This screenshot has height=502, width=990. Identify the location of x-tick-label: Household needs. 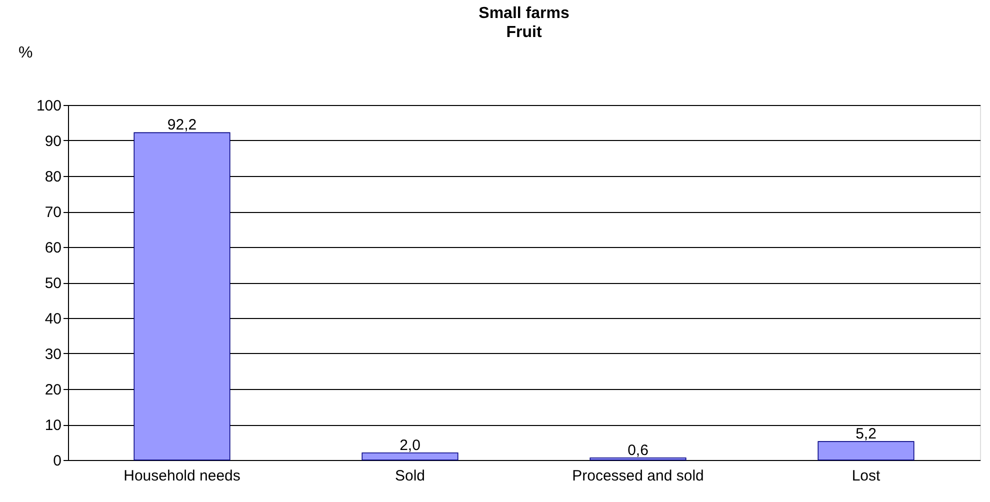
(182, 476).